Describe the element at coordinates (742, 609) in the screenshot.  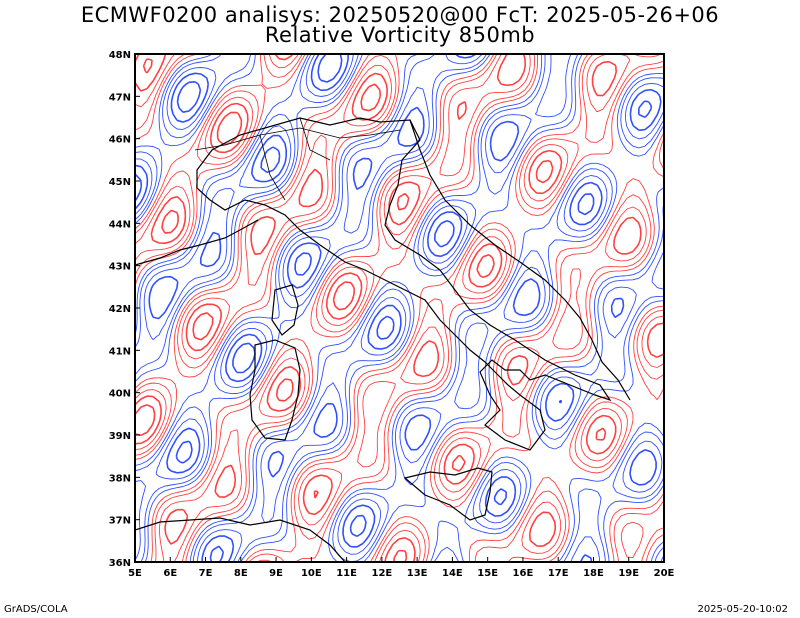
I see `generation-timestamp: 2025-05-20-10:02` at that location.